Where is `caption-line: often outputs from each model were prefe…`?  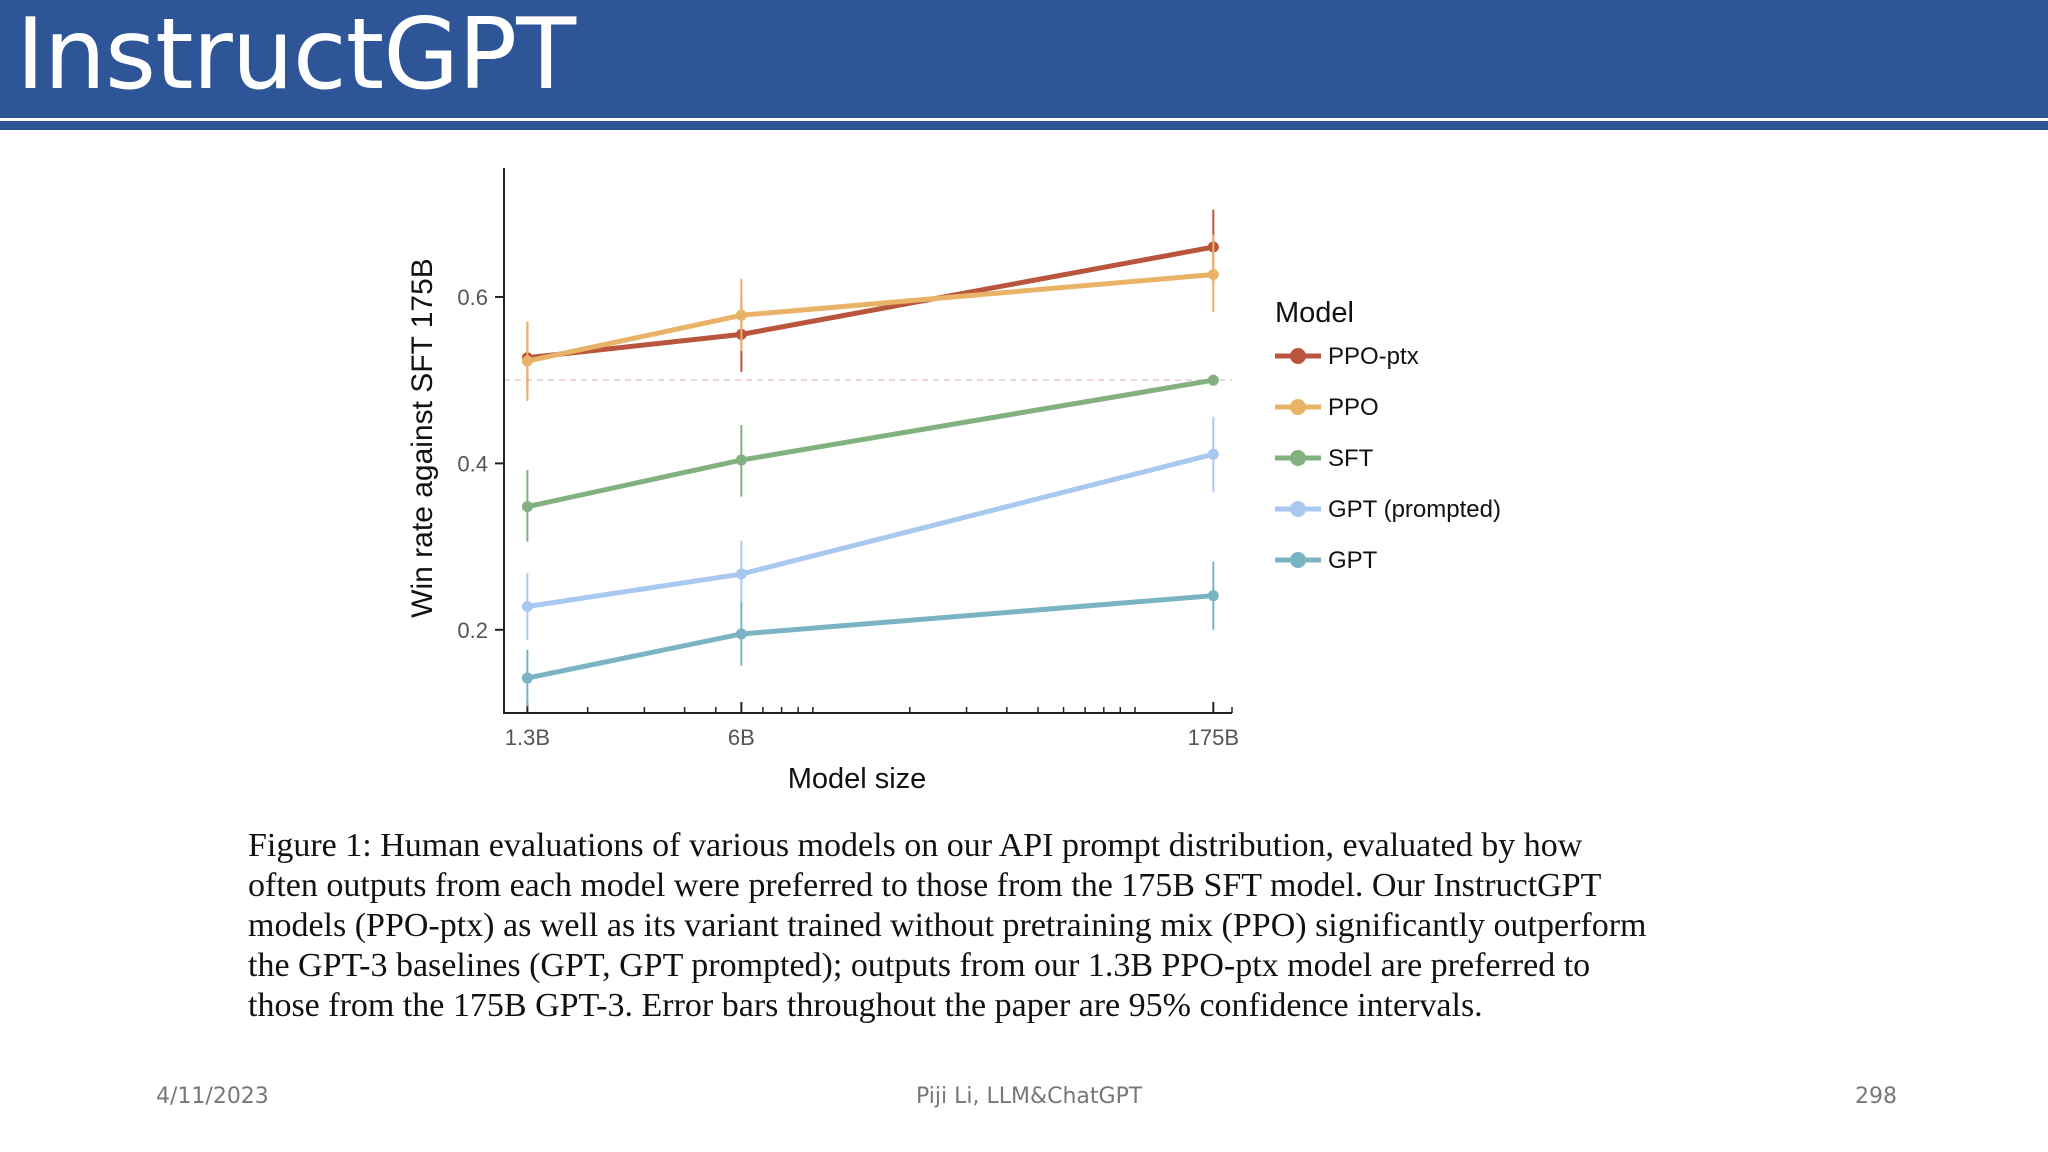
caption-line: often outputs from each model were prefe… is located at coordinates (925, 885).